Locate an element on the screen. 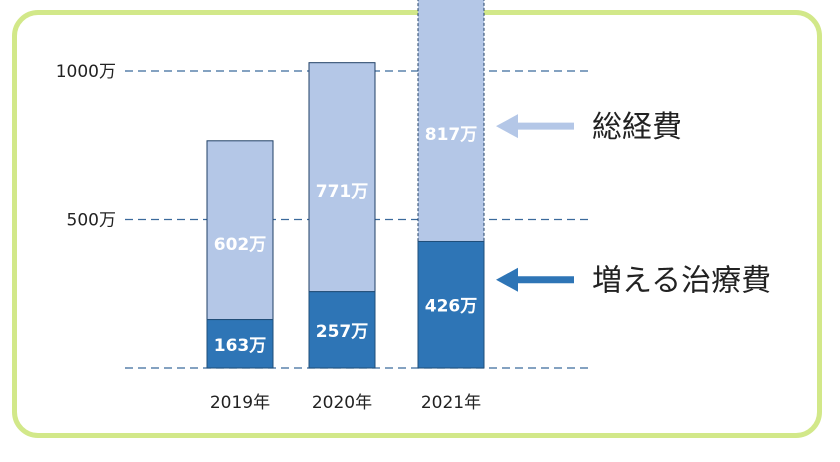  data-label-treatment: 257万 is located at coordinates (342, 332).